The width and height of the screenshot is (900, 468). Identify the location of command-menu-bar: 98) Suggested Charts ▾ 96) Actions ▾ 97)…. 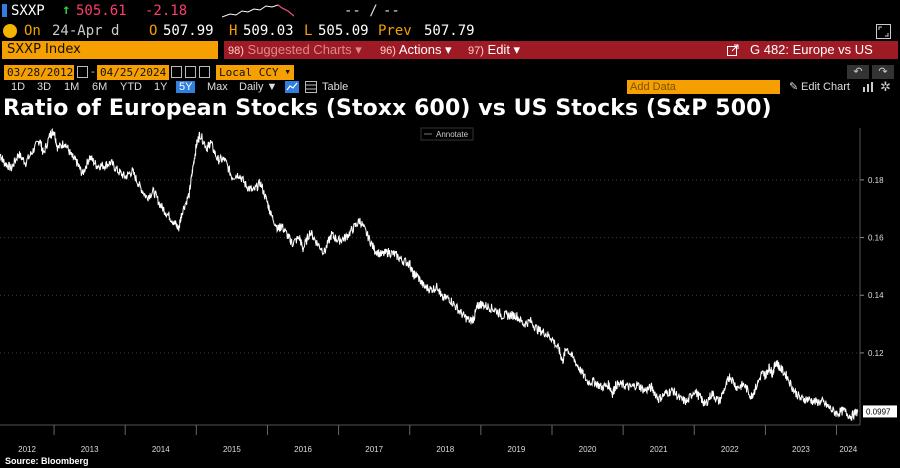
(561, 50).